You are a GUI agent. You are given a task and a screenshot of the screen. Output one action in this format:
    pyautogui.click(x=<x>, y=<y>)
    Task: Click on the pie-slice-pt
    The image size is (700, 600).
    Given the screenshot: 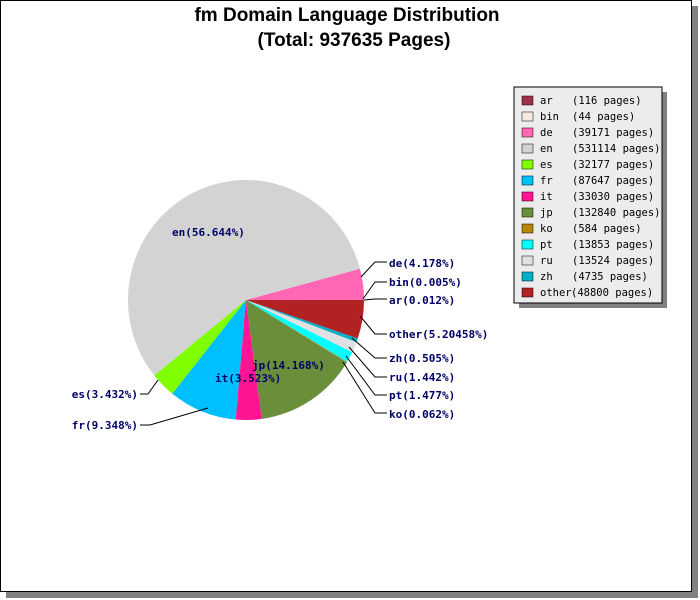 What is the action you would take?
    pyautogui.click(x=299, y=331)
    